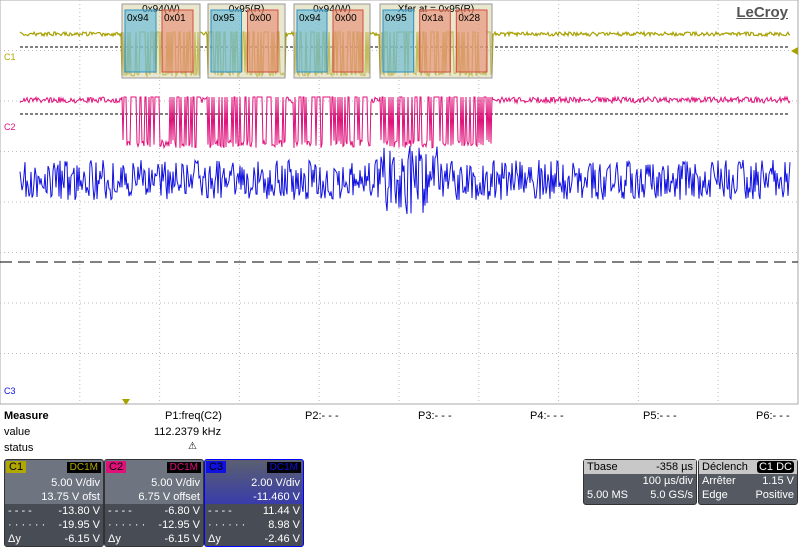  Describe the element at coordinates (192, 446) in the screenshot. I see `warning-icon: ⚠` at that location.